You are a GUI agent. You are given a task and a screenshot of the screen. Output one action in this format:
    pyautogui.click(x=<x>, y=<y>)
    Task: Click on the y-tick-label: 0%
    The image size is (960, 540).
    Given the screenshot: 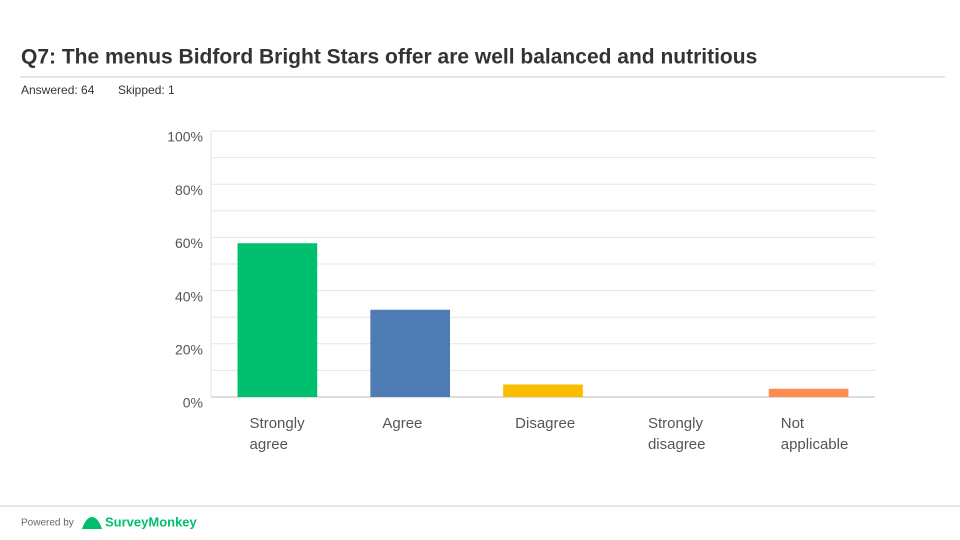 What is the action you would take?
    pyautogui.click(x=193, y=403)
    